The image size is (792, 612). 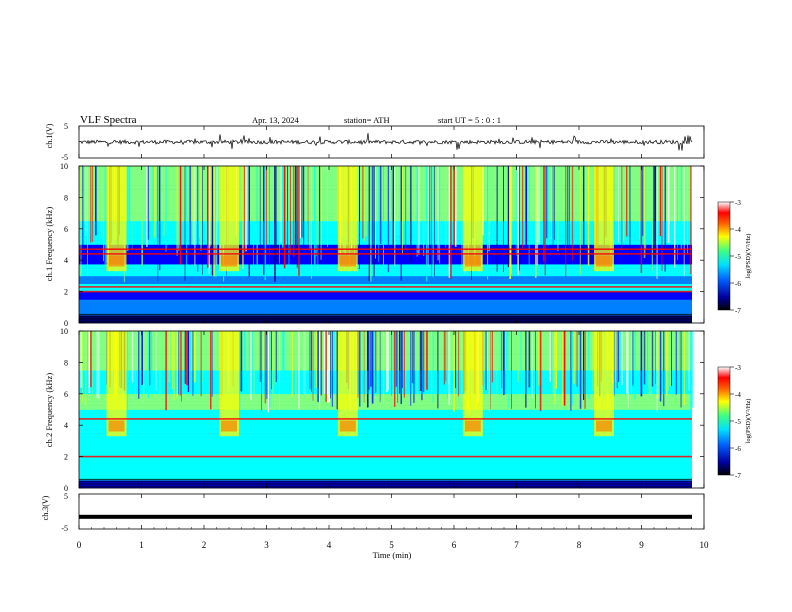 I want to click on start-ut-label: start UT = 5 : 0 : 1, so click(x=469, y=120).